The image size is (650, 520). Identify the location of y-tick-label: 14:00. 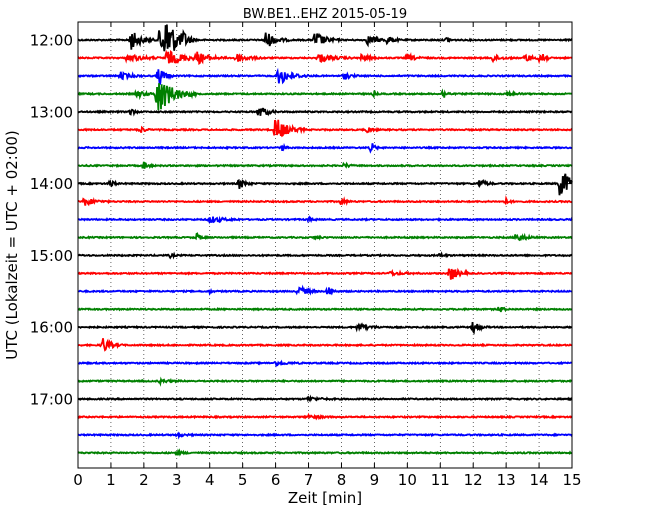
(51, 184).